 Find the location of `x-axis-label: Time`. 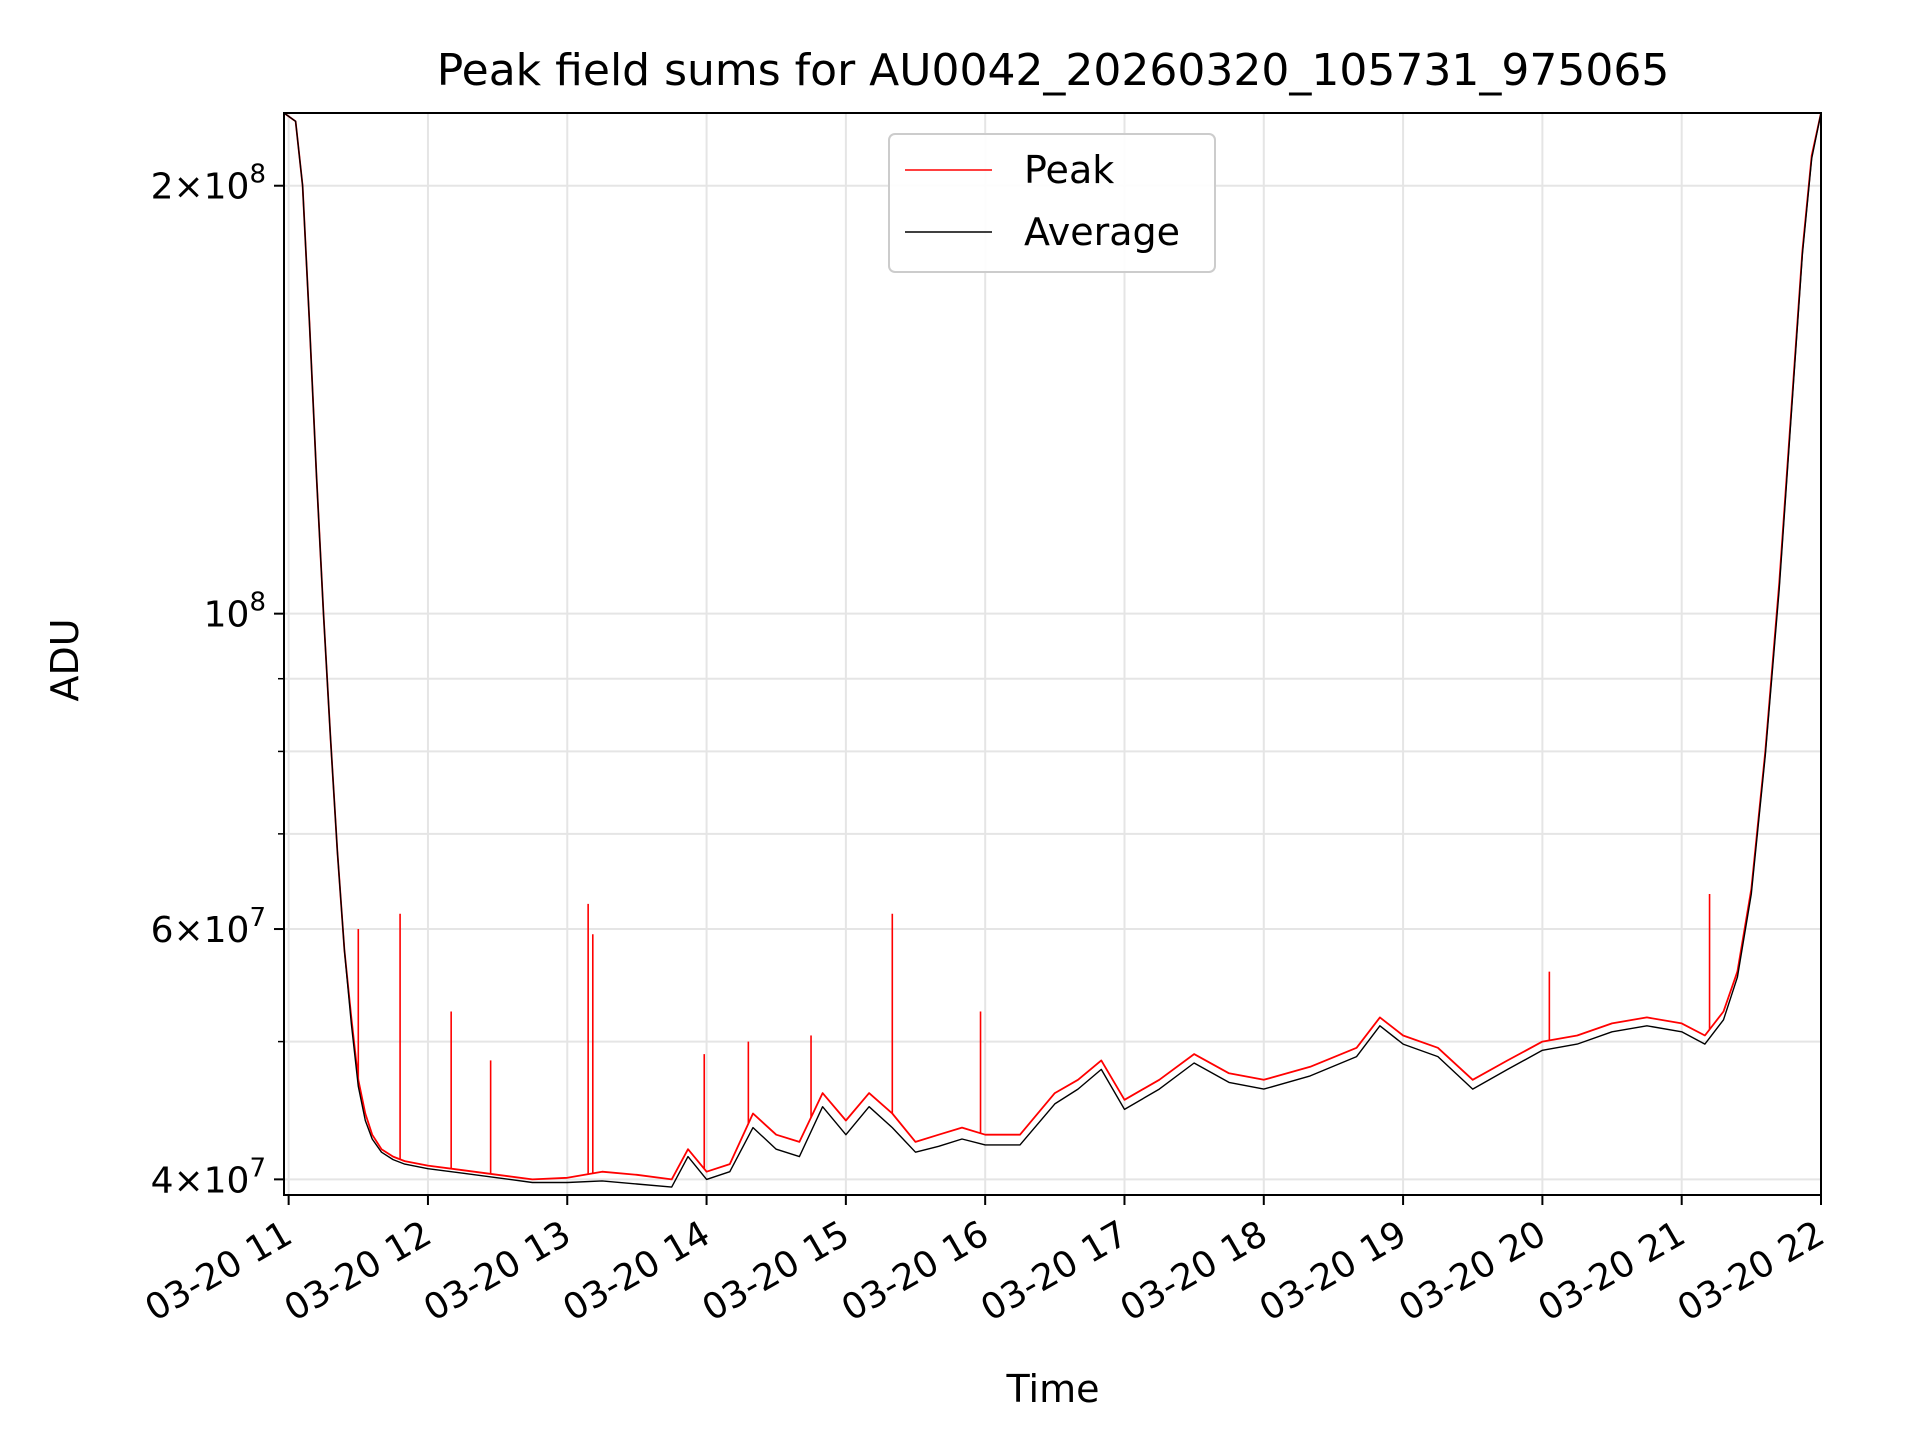

x-axis-label: Time is located at coordinates (1053, 1389).